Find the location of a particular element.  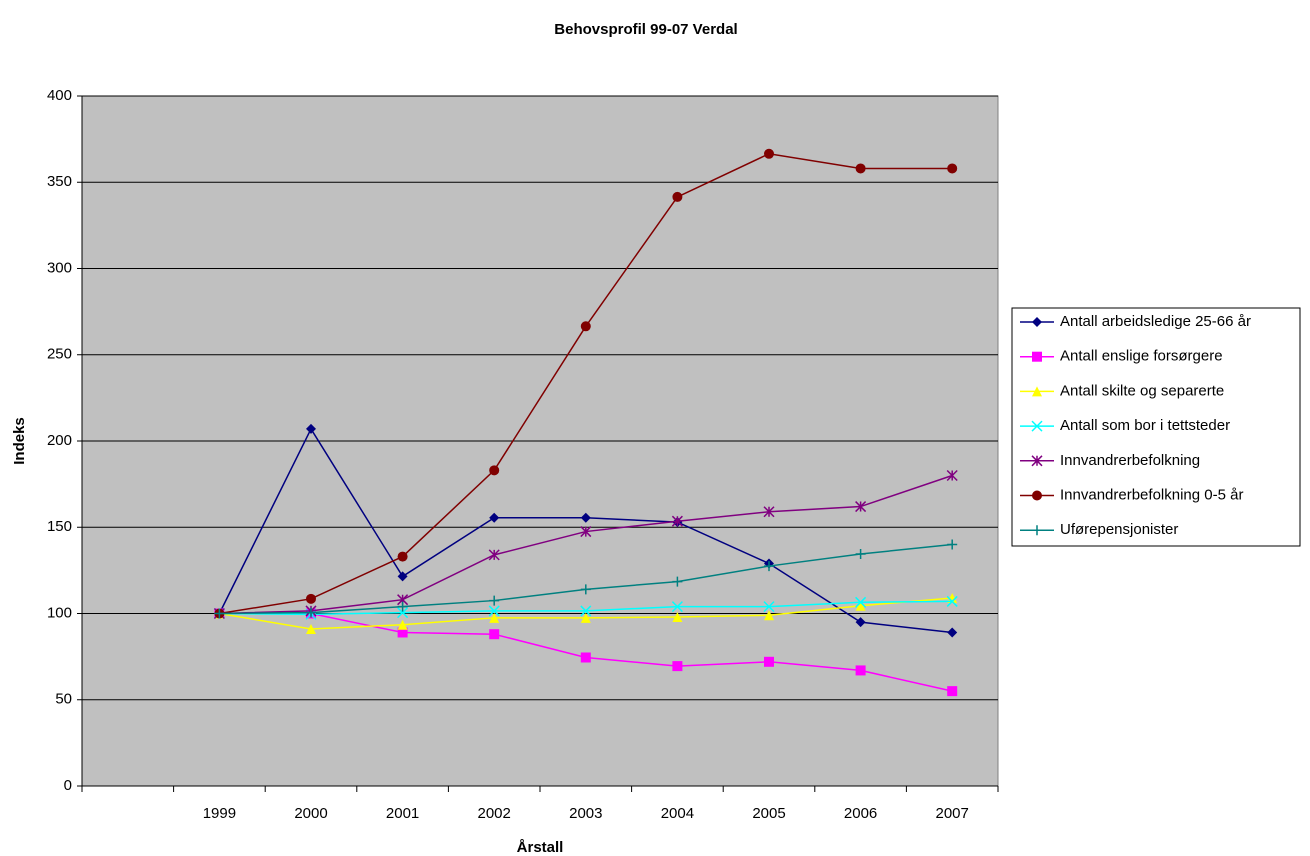

y-tick-label: 150 is located at coordinates (59, 526).